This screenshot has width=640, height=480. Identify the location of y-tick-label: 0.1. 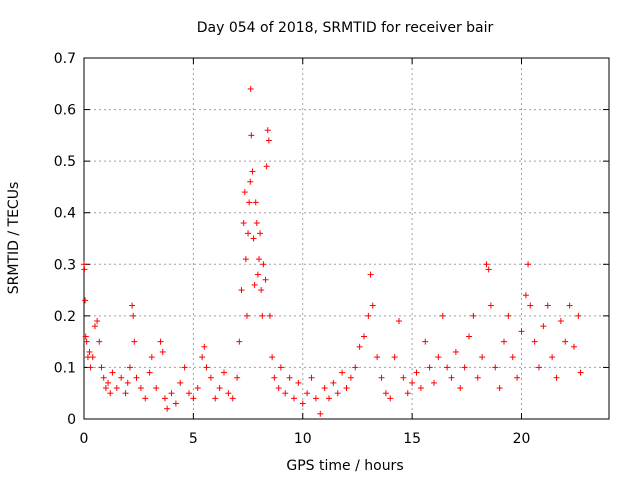
(65, 368).